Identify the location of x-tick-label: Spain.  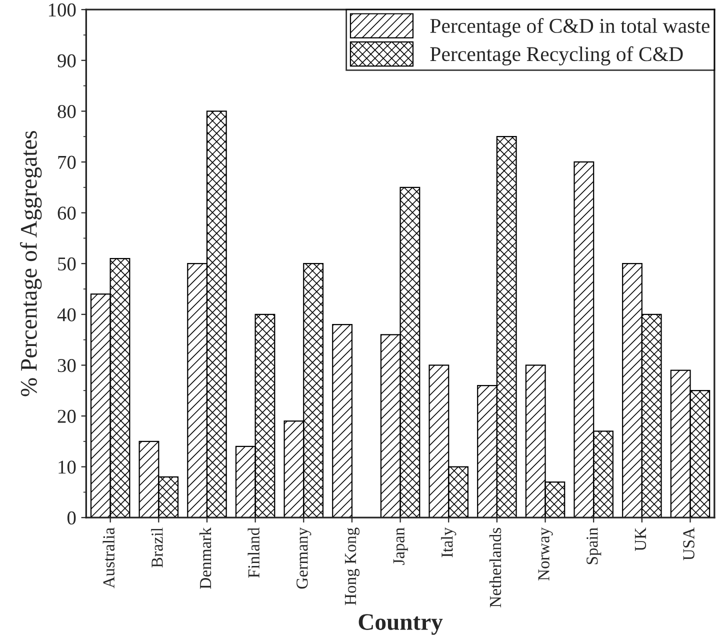
(594, 546).